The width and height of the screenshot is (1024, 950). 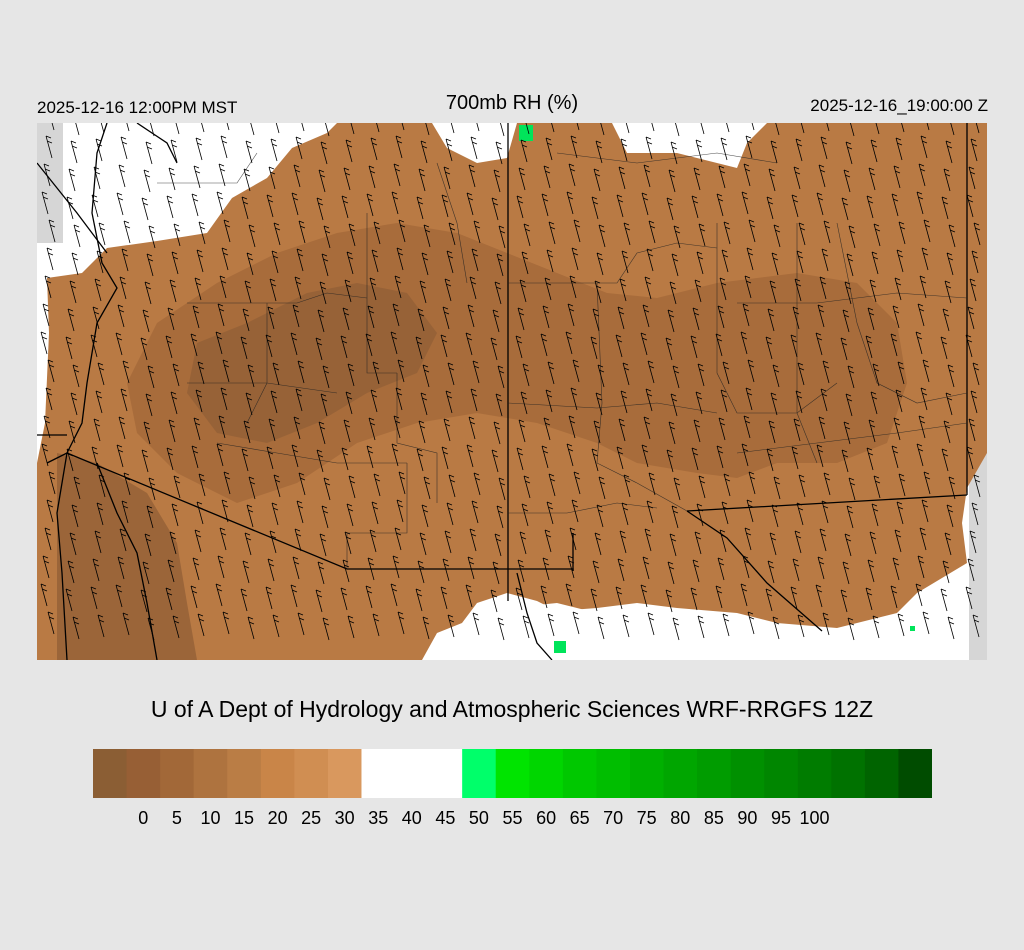 What do you see at coordinates (882, 773) in the screenshot?
I see `colorbar-swatch` at bounding box center [882, 773].